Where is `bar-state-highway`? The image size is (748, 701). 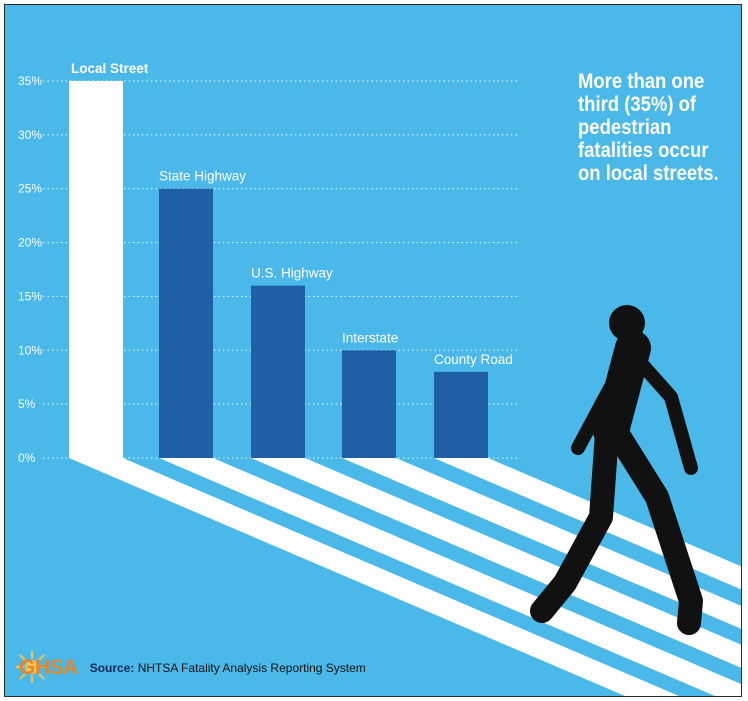
bar-state-highway is located at coordinates (186, 323).